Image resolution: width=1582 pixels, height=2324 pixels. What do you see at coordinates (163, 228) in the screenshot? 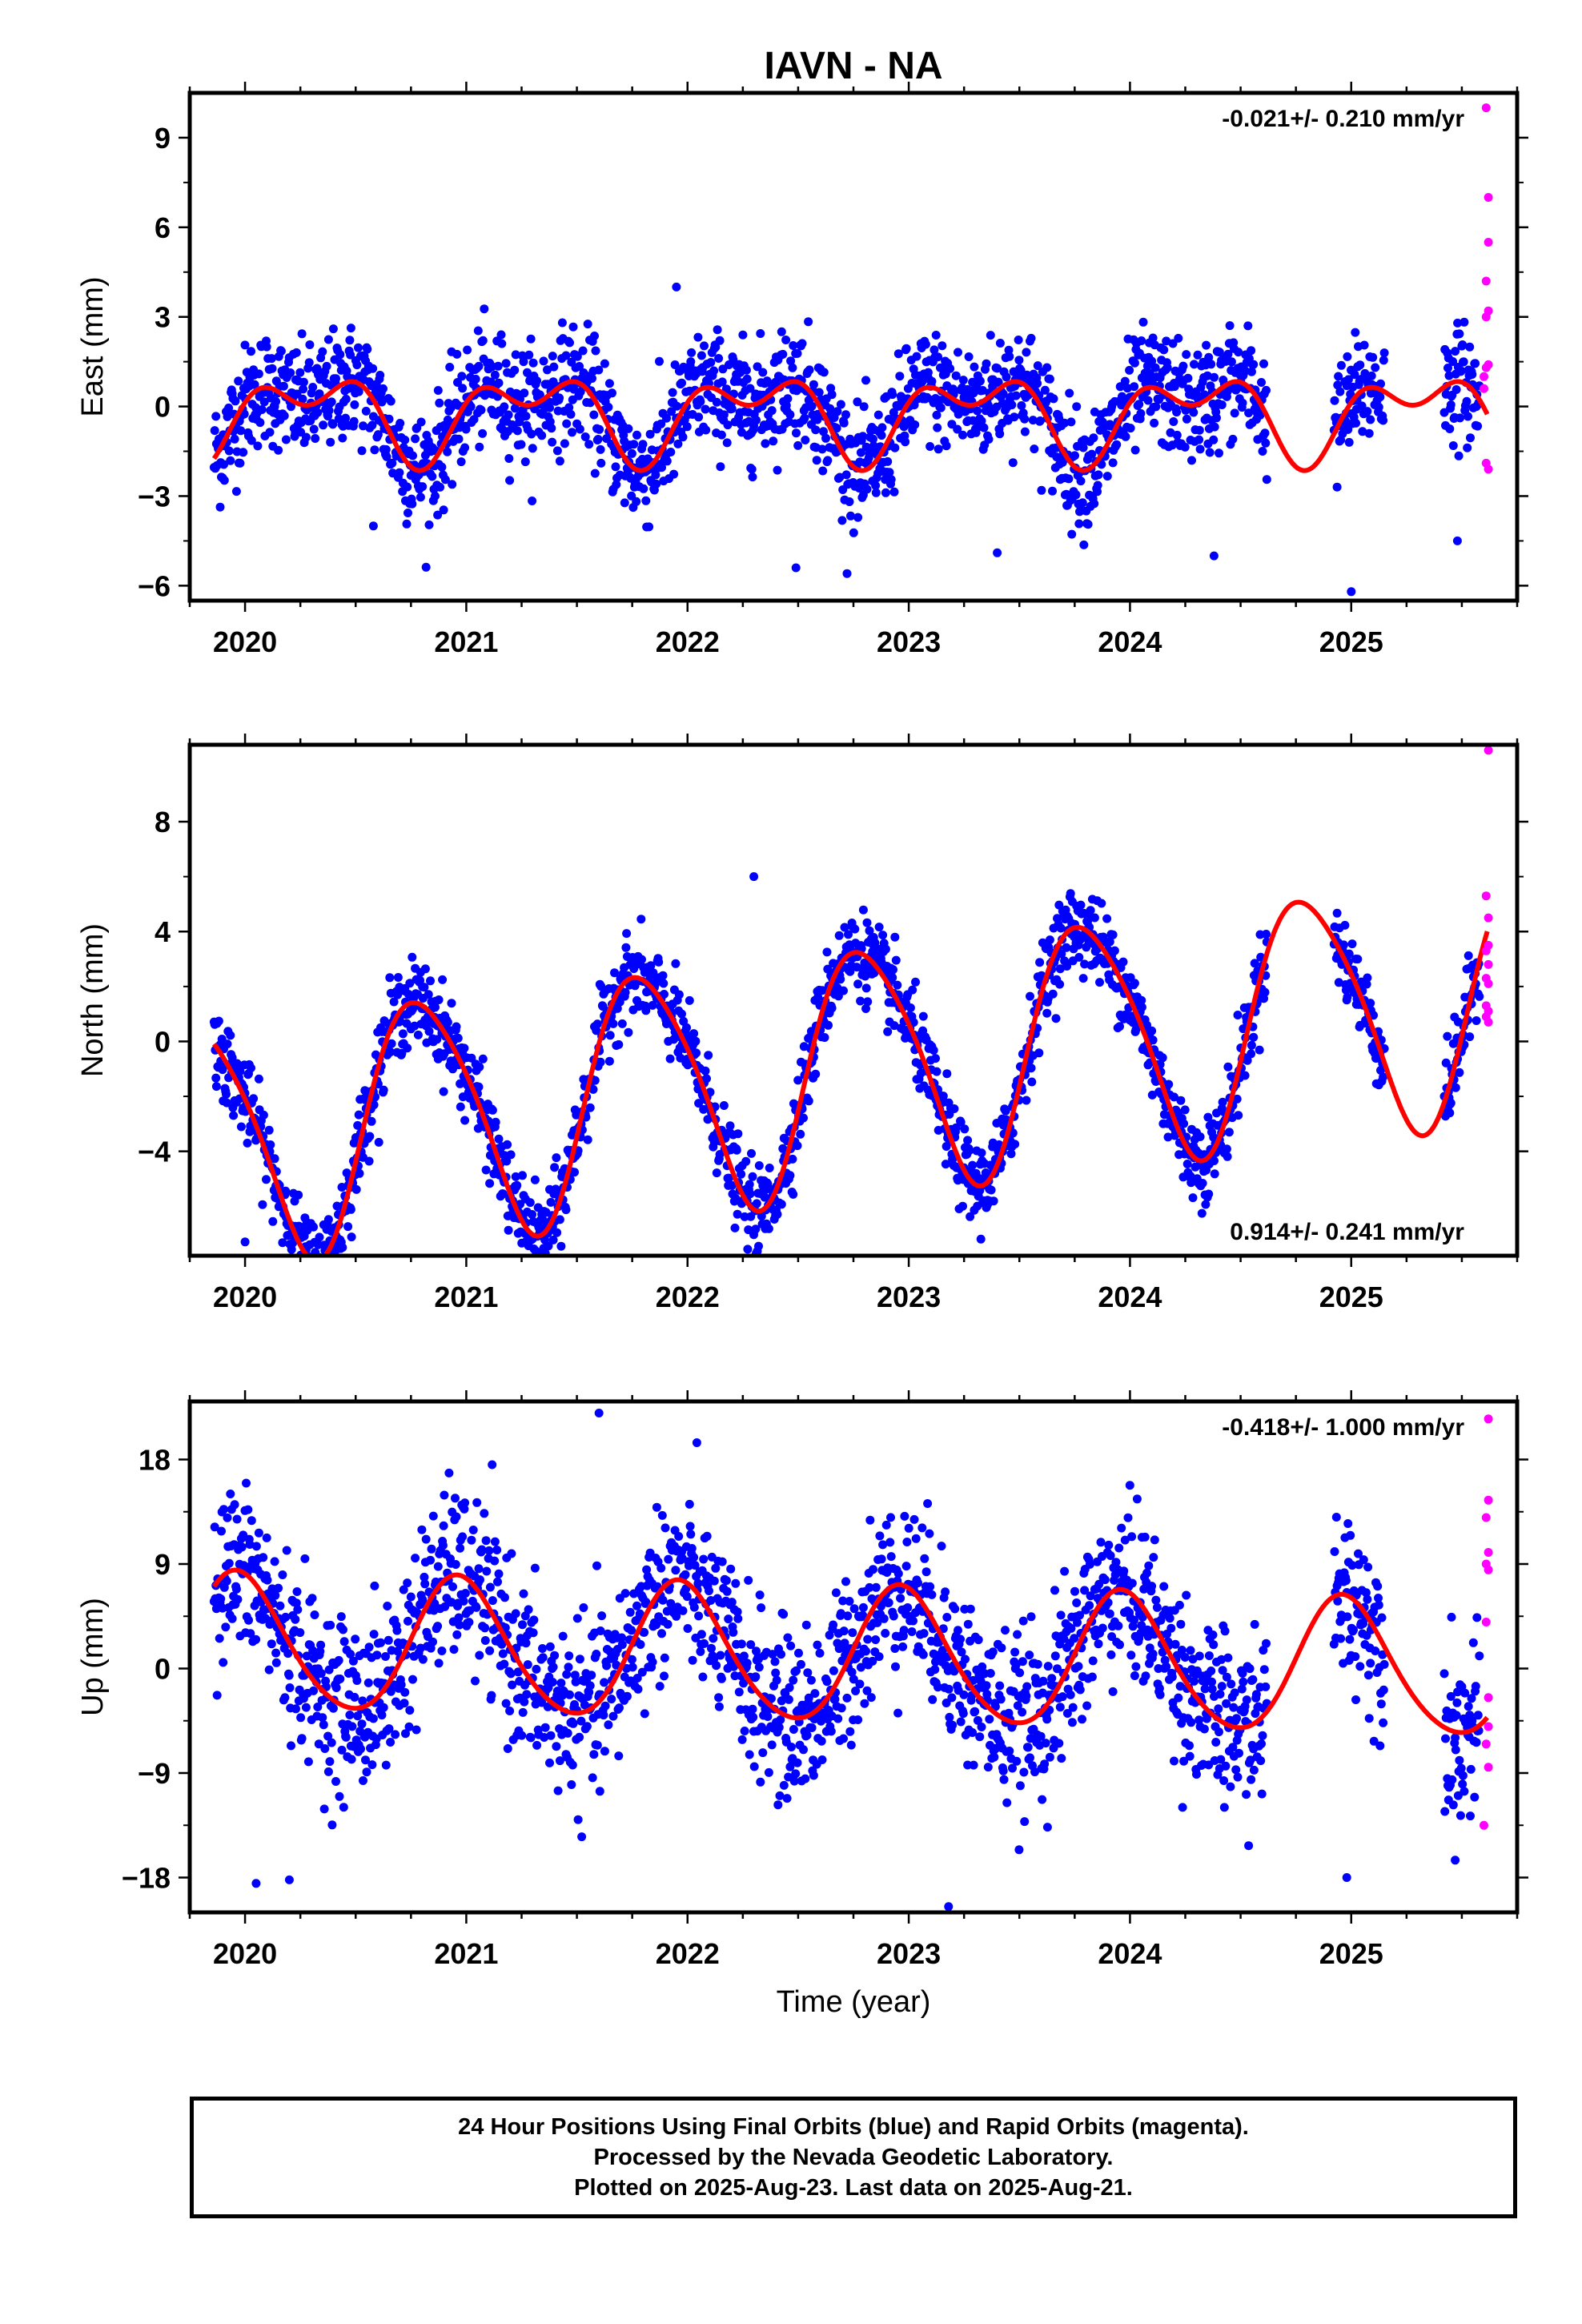
I see `y-tick-label: 6` at bounding box center [163, 228].